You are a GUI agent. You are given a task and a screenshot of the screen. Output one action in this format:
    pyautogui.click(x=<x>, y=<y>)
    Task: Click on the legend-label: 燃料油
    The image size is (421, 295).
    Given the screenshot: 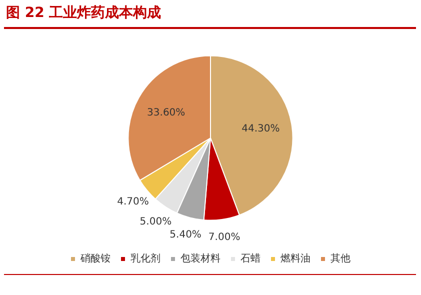 What is the action you would take?
    pyautogui.click(x=295, y=258)
    